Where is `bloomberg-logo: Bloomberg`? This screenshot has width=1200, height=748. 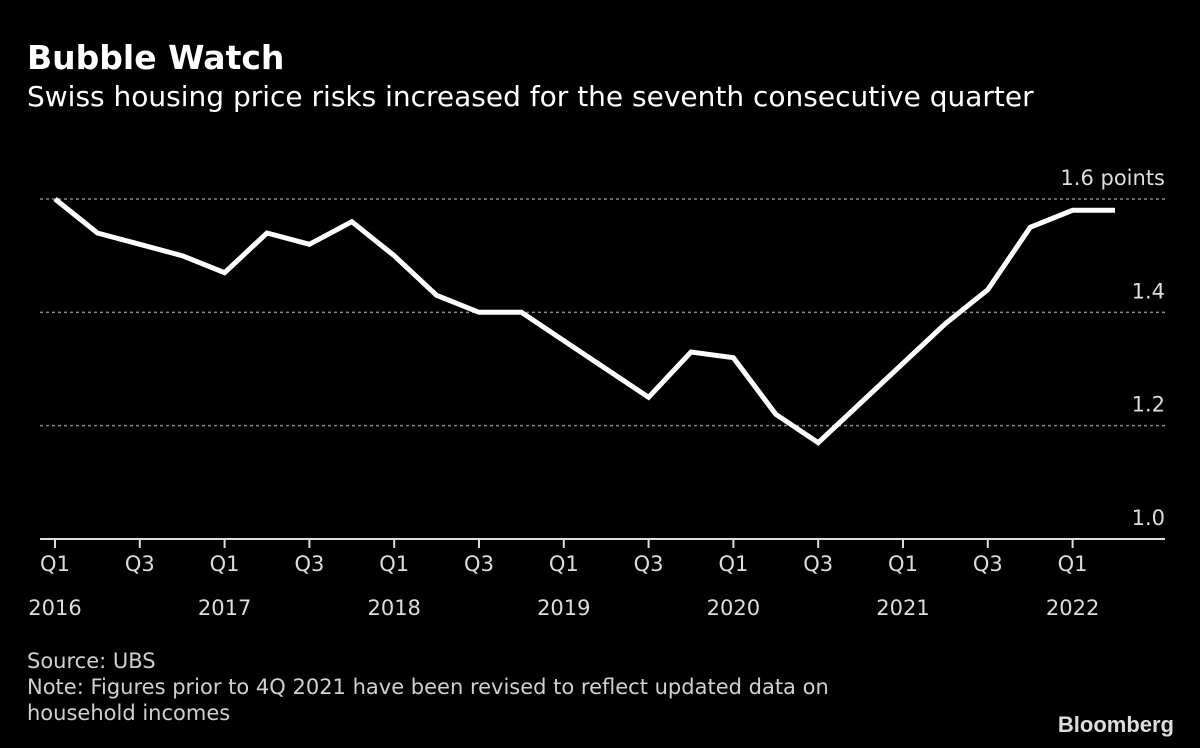
bloomberg-logo: Bloomberg is located at coordinates (1115, 724).